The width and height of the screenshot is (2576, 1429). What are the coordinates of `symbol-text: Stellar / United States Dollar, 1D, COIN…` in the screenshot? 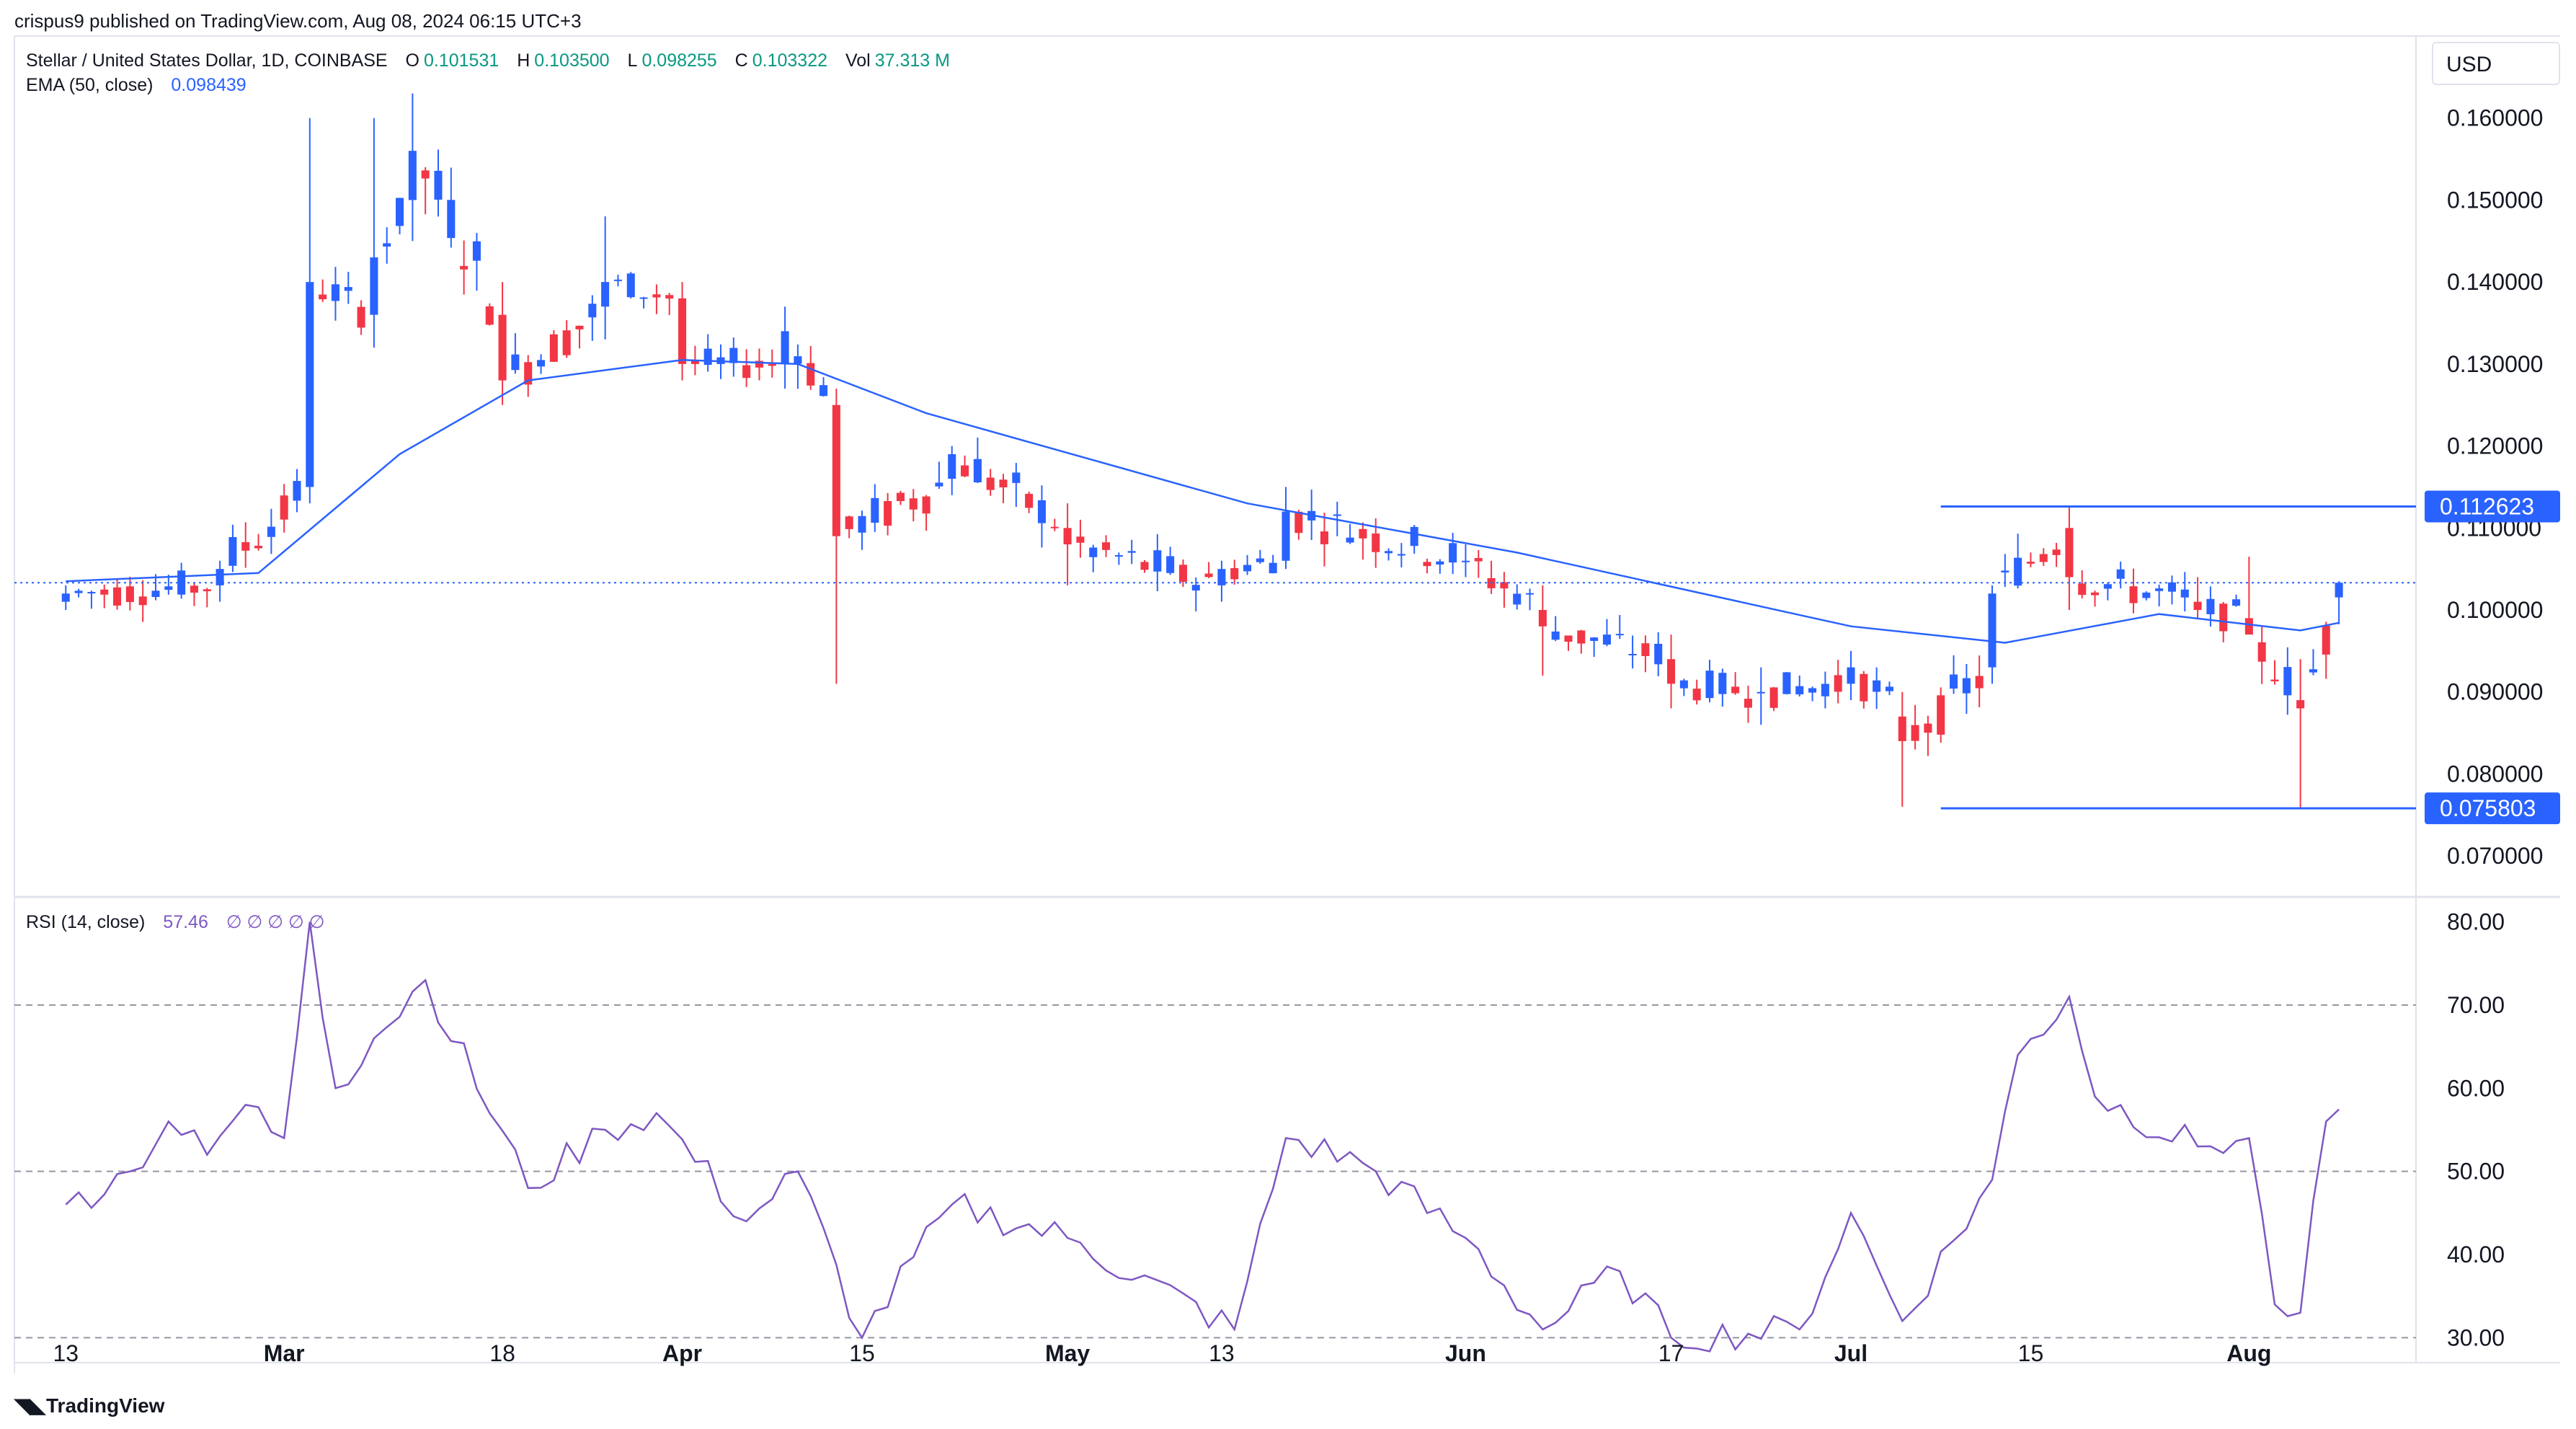 It's located at (207, 61).